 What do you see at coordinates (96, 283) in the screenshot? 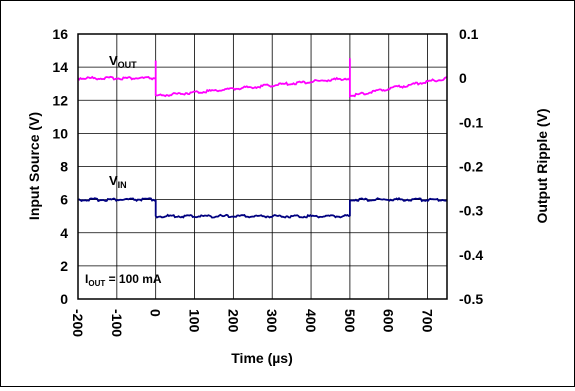
I see `iout-label-sub: OUT` at bounding box center [96, 283].